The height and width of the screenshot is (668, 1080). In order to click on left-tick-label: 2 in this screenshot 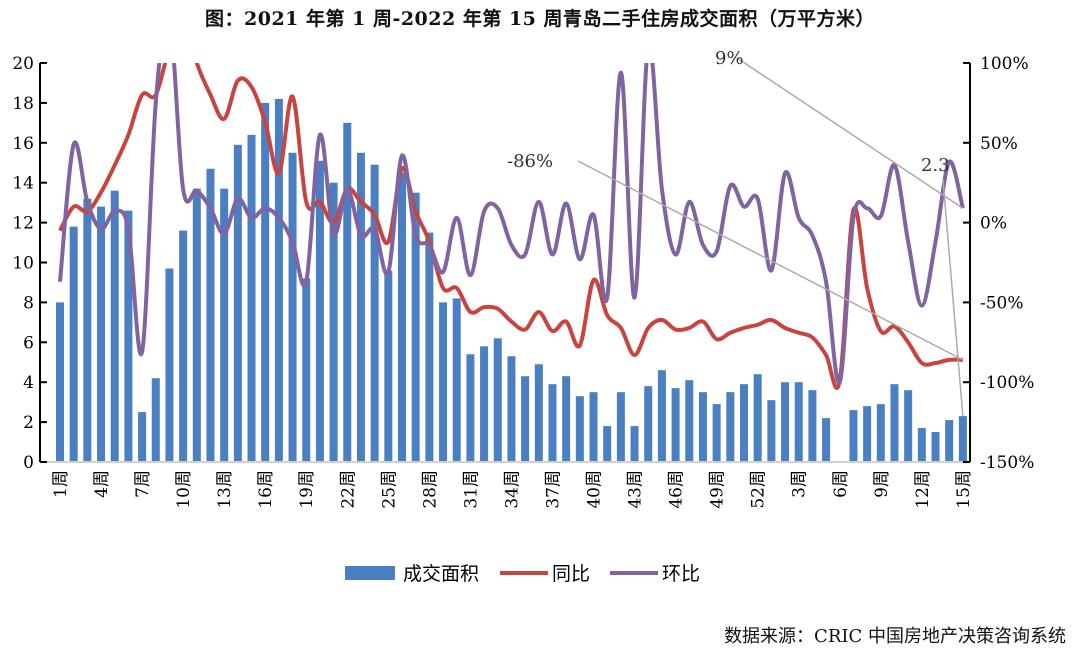, I will do `click(28, 423)`.